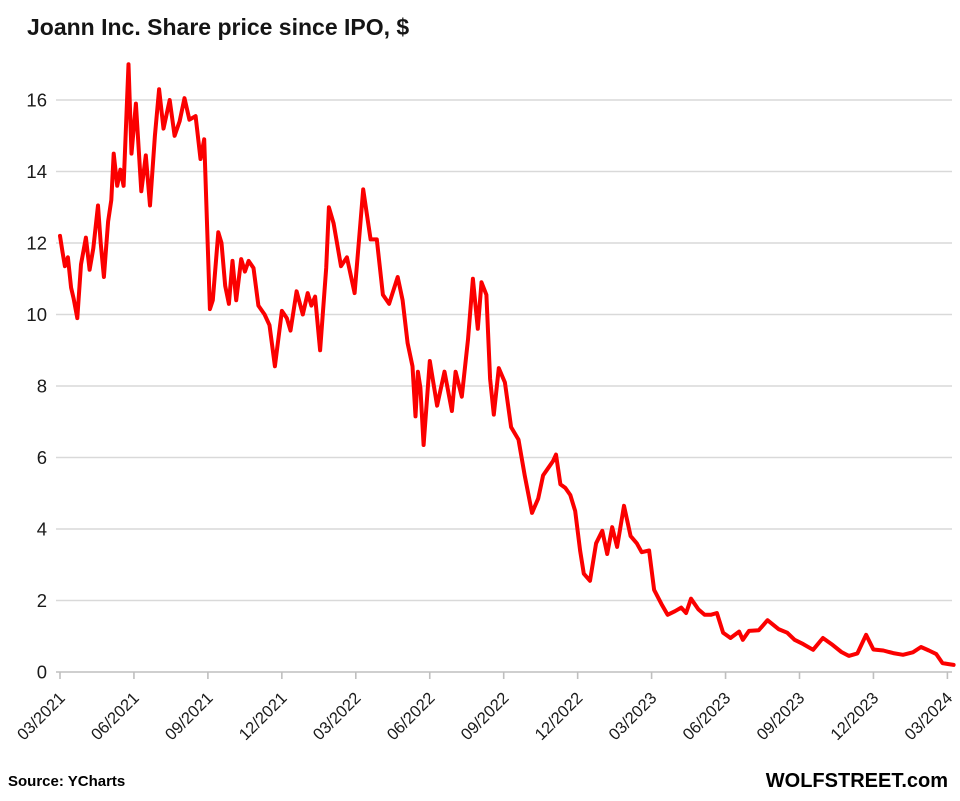 The height and width of the screenshot is (801, 960). What do you see at coordinates (780, 716) in the screenshot?
I see `x-tick-label: 09/2023` at bounding box center [780, 716].